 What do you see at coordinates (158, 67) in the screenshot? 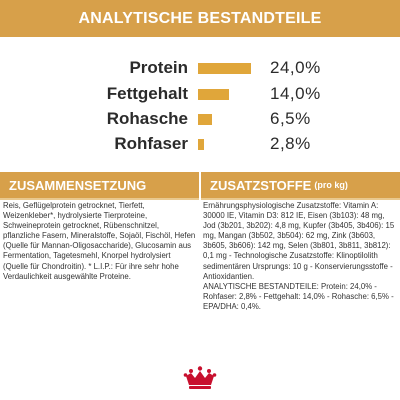
I see `nutrient-label: Protein` at bounding box center [158, 67].